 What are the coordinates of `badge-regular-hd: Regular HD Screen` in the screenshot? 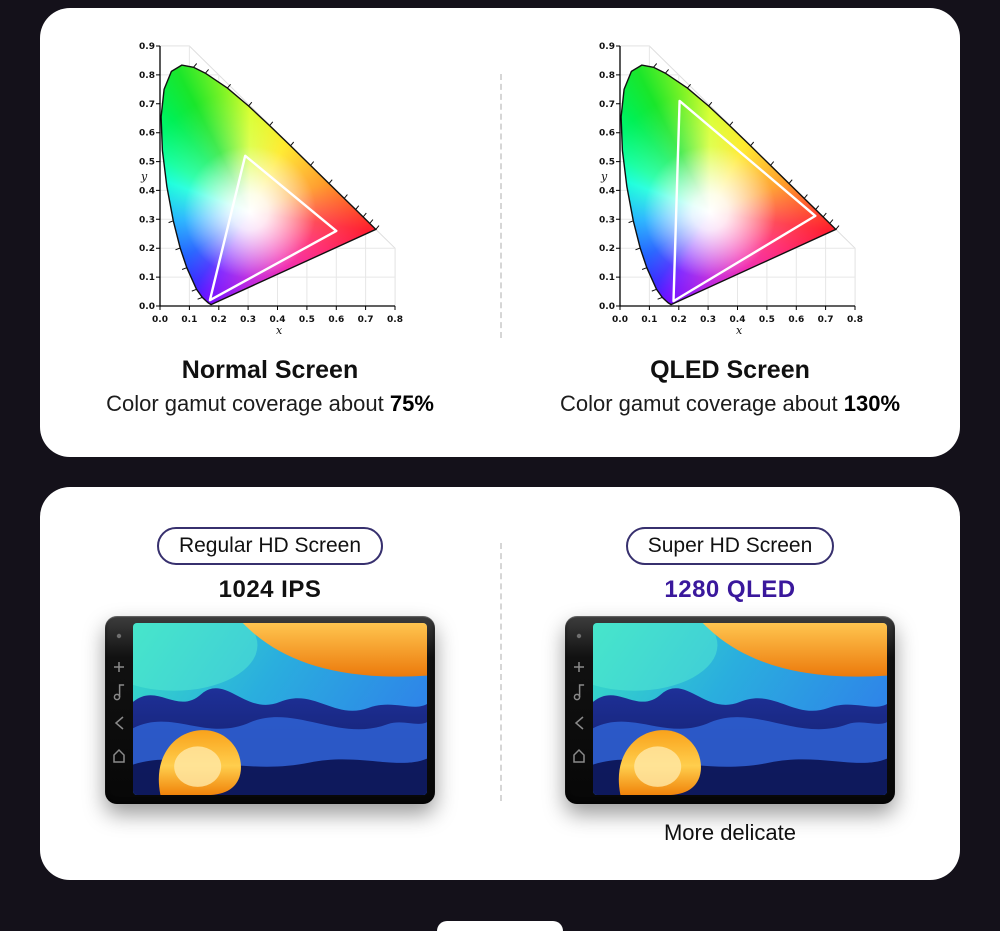 It's located at (270, 546).